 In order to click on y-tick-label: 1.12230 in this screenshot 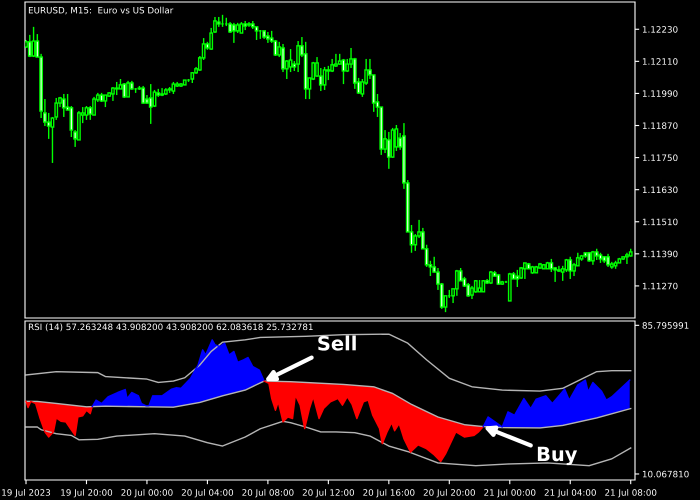, I will do `click(660, 29)`.